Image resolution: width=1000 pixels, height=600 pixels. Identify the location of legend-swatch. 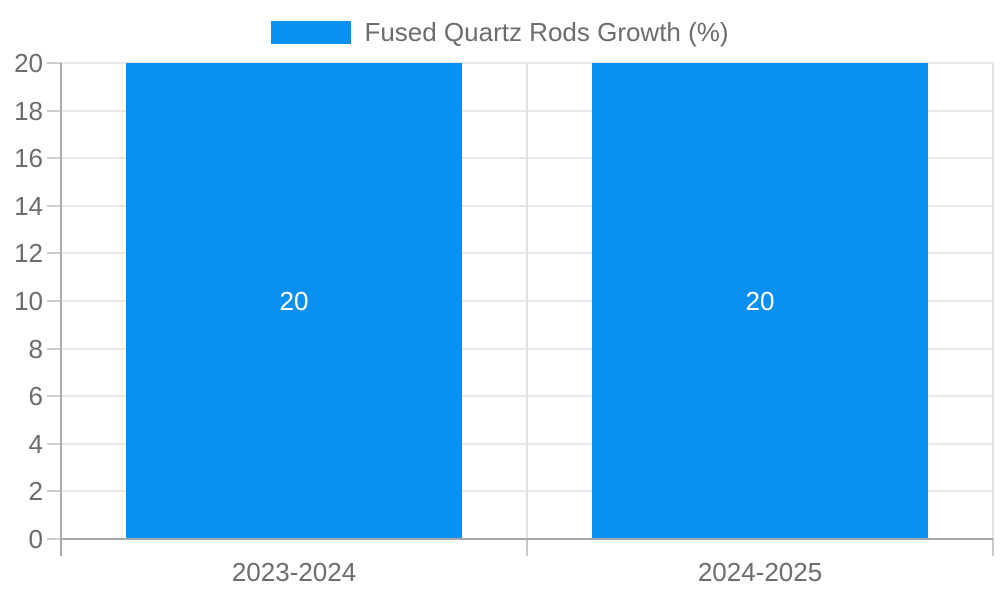
(311, 32).